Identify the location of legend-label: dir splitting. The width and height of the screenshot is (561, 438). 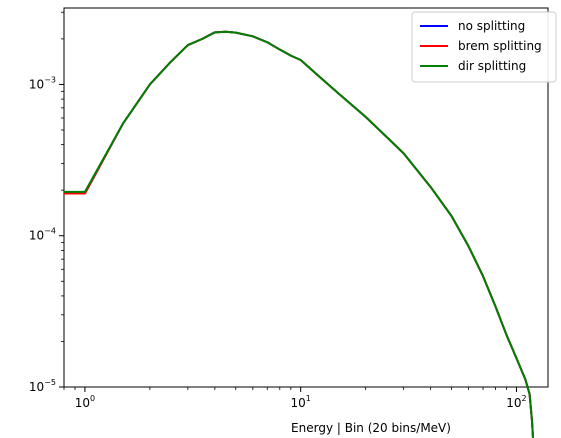
(492, 66).